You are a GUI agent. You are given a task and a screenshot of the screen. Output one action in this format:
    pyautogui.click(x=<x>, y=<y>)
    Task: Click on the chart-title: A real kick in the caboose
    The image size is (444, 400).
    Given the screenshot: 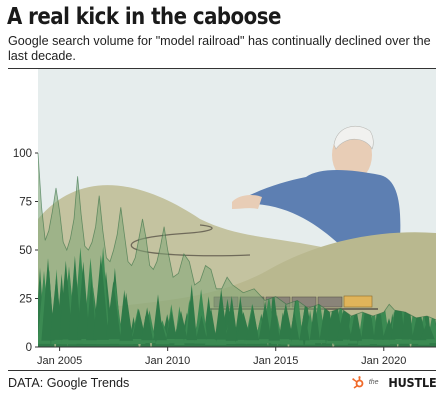 What is the action you would take?
    pyautogui.click(x=144, y=17)
    